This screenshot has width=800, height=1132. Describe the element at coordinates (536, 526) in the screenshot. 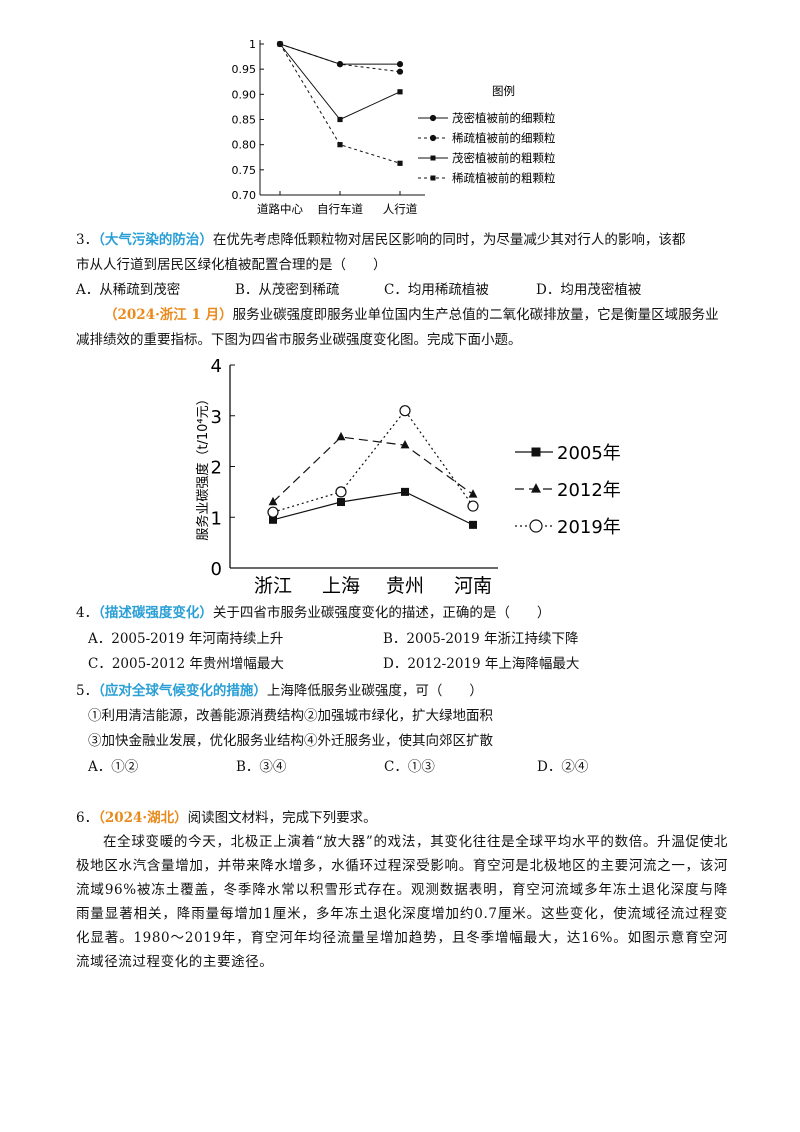

I see `legend-marker` at that location.